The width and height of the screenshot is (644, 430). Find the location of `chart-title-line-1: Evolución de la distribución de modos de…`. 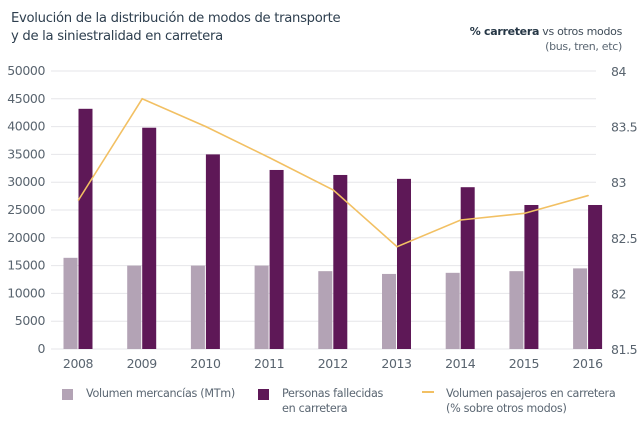

chart-title-line-1: Evolución de la distribución de modos de… is located at coordinates (176, 18).